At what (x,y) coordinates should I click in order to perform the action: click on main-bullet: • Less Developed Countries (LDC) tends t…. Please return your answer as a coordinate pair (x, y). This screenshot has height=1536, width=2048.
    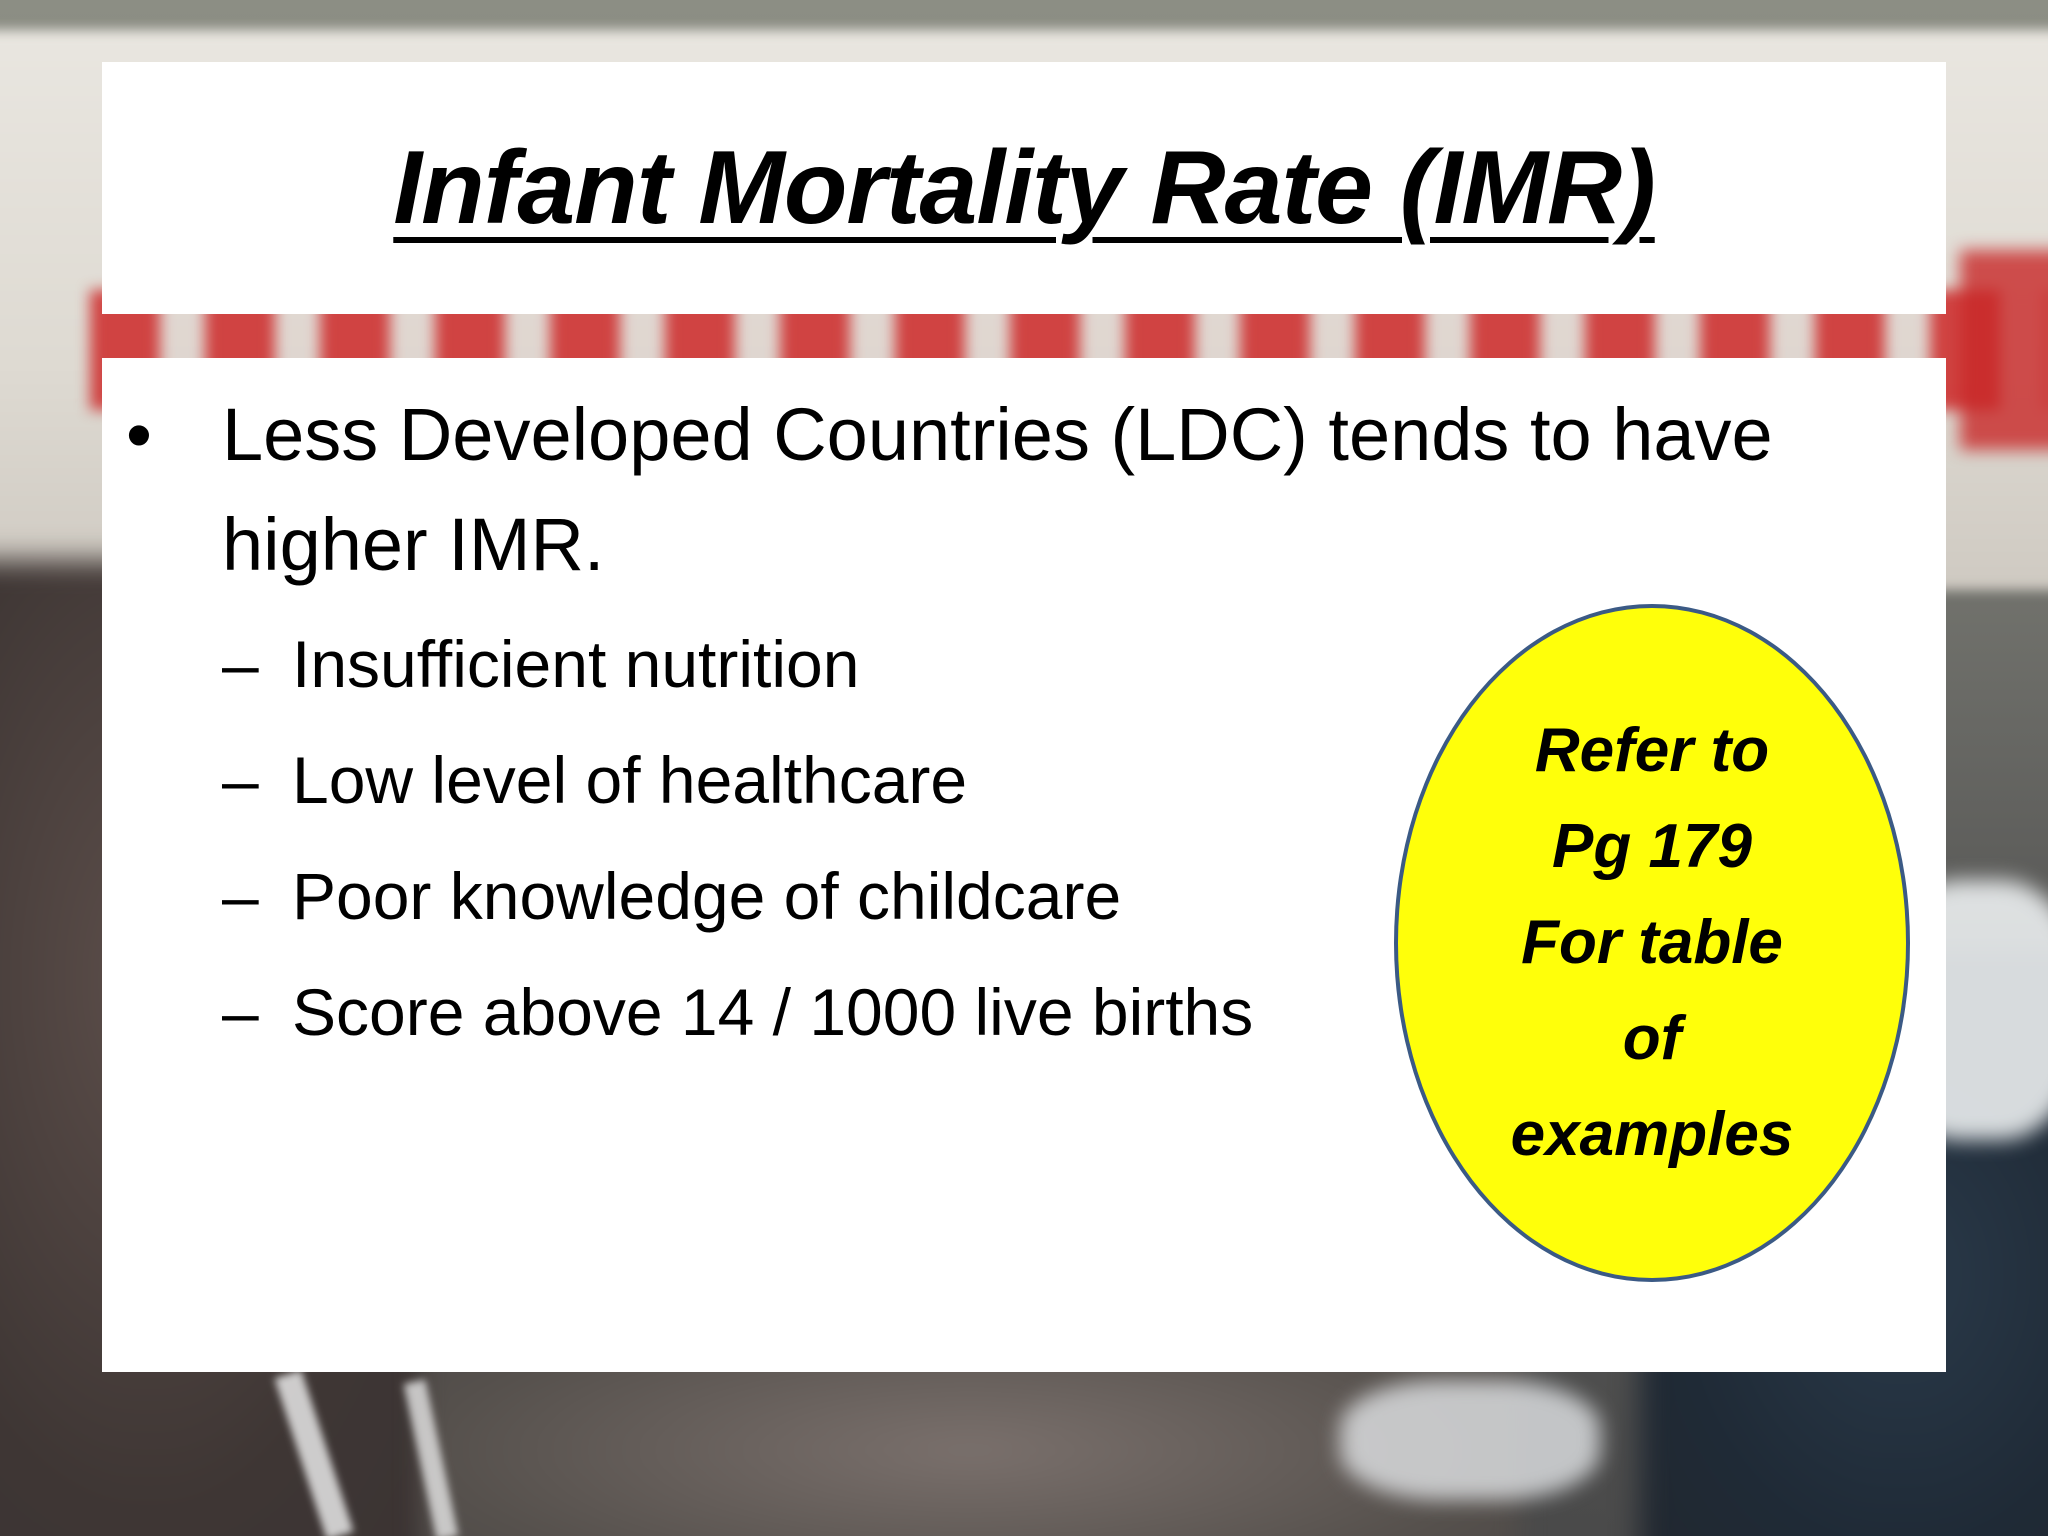
    Looking at the image, I should click on (1026, 490).